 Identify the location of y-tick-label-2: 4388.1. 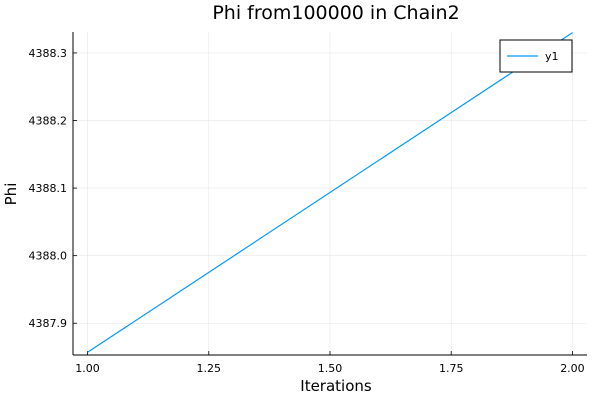
(48, 188).